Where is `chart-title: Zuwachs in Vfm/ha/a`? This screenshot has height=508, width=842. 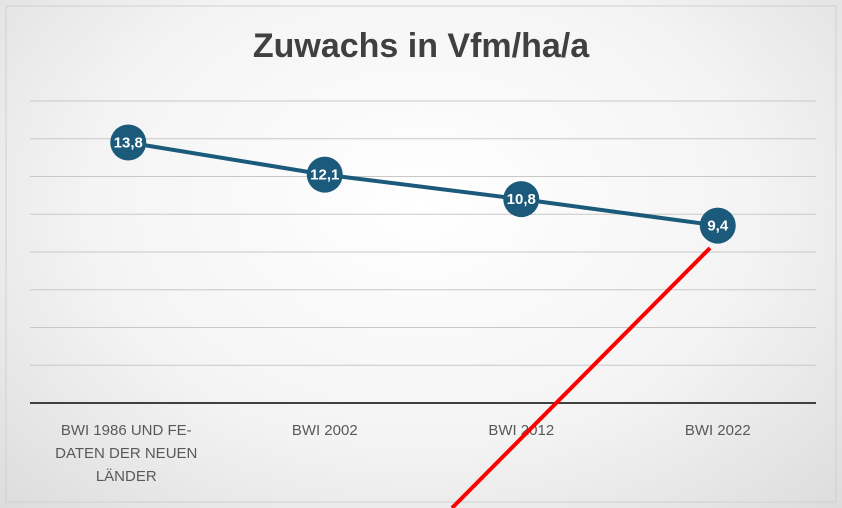
chart-title: Zuwachs in Vfm/ha/a is located at coordinates (421, 46).